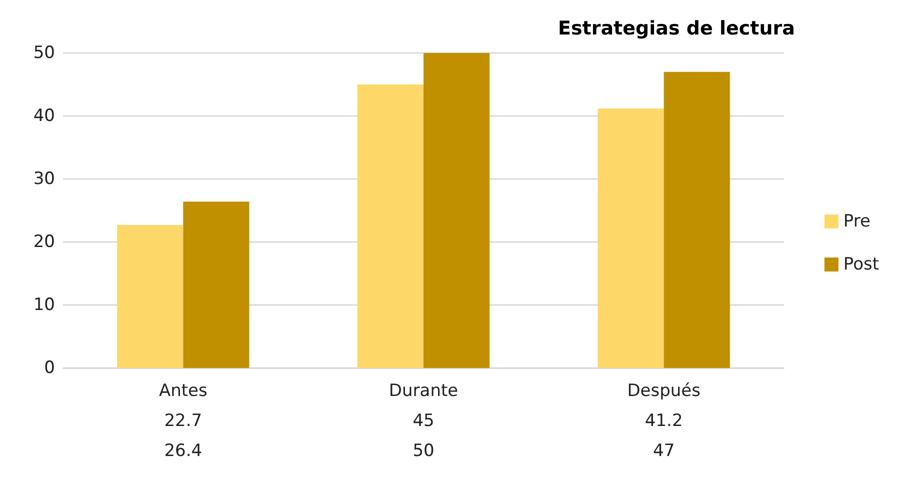  I want to click on data-label: 22.7, so click(183, 421).